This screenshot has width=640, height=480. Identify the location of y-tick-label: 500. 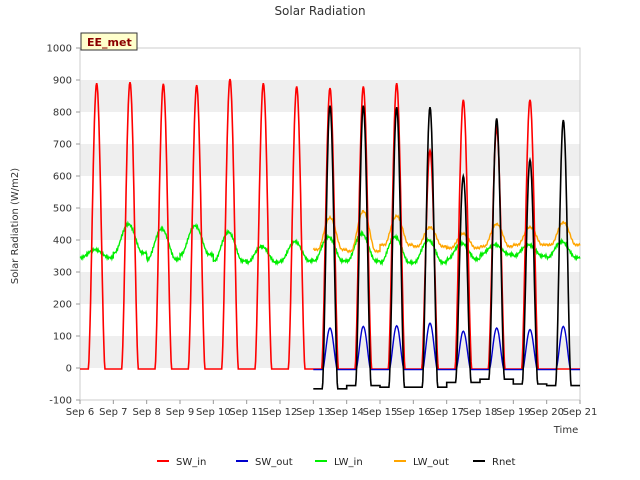
(62, 209).